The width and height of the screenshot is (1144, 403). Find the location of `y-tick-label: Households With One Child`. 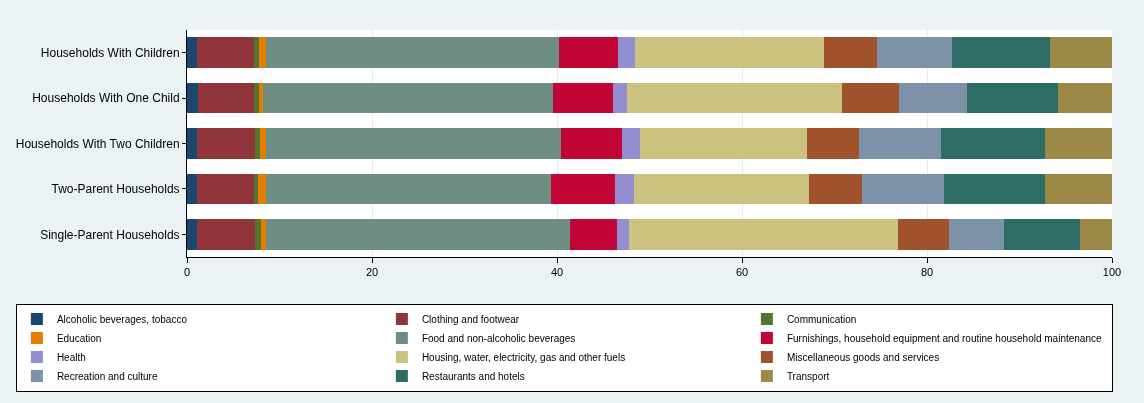

y-tick-label: Households With One Child is located at coordinates (106, 98).